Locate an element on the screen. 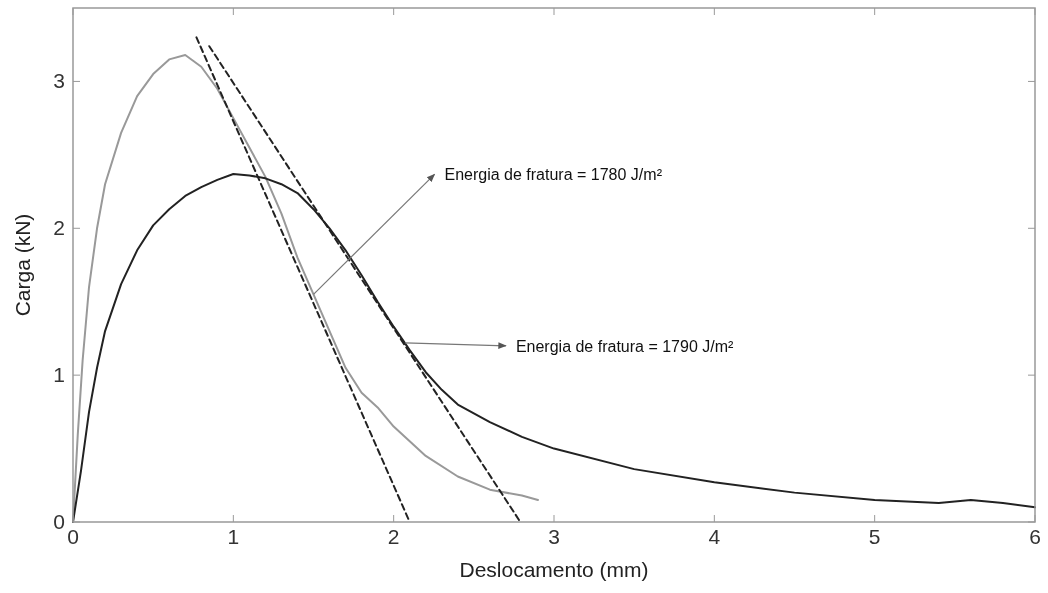 This screenshot has width=1048, height=593. y-tick-label: 0 is located at coordinates (59, 521).